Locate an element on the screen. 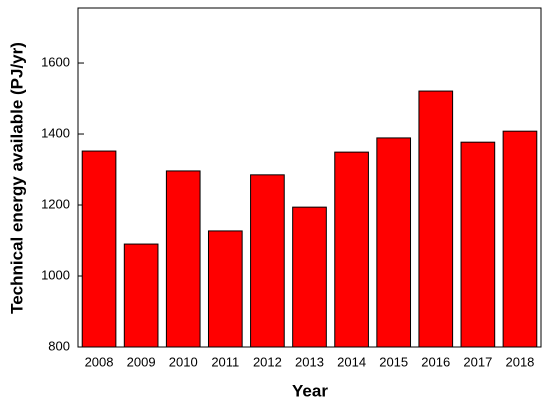 The width and height of the screenshot is (550, 406). x-tick-label: 2008 is located at coordinates (99, 361).